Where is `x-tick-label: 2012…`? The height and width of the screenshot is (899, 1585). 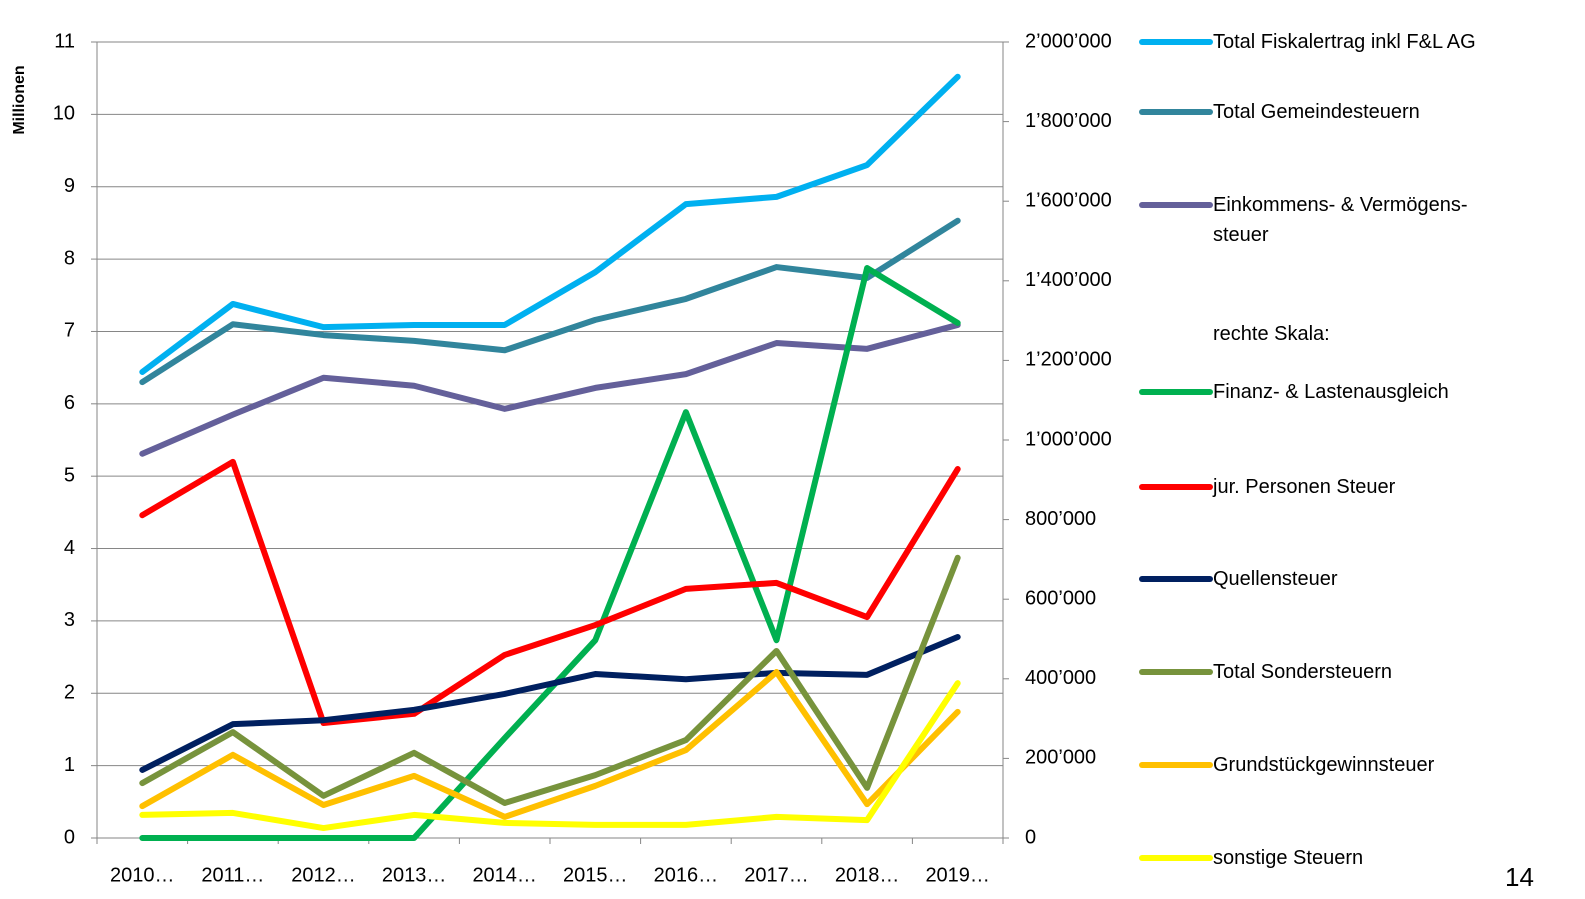
x-tick-label: 2012… is located at coordinates (323, 875).